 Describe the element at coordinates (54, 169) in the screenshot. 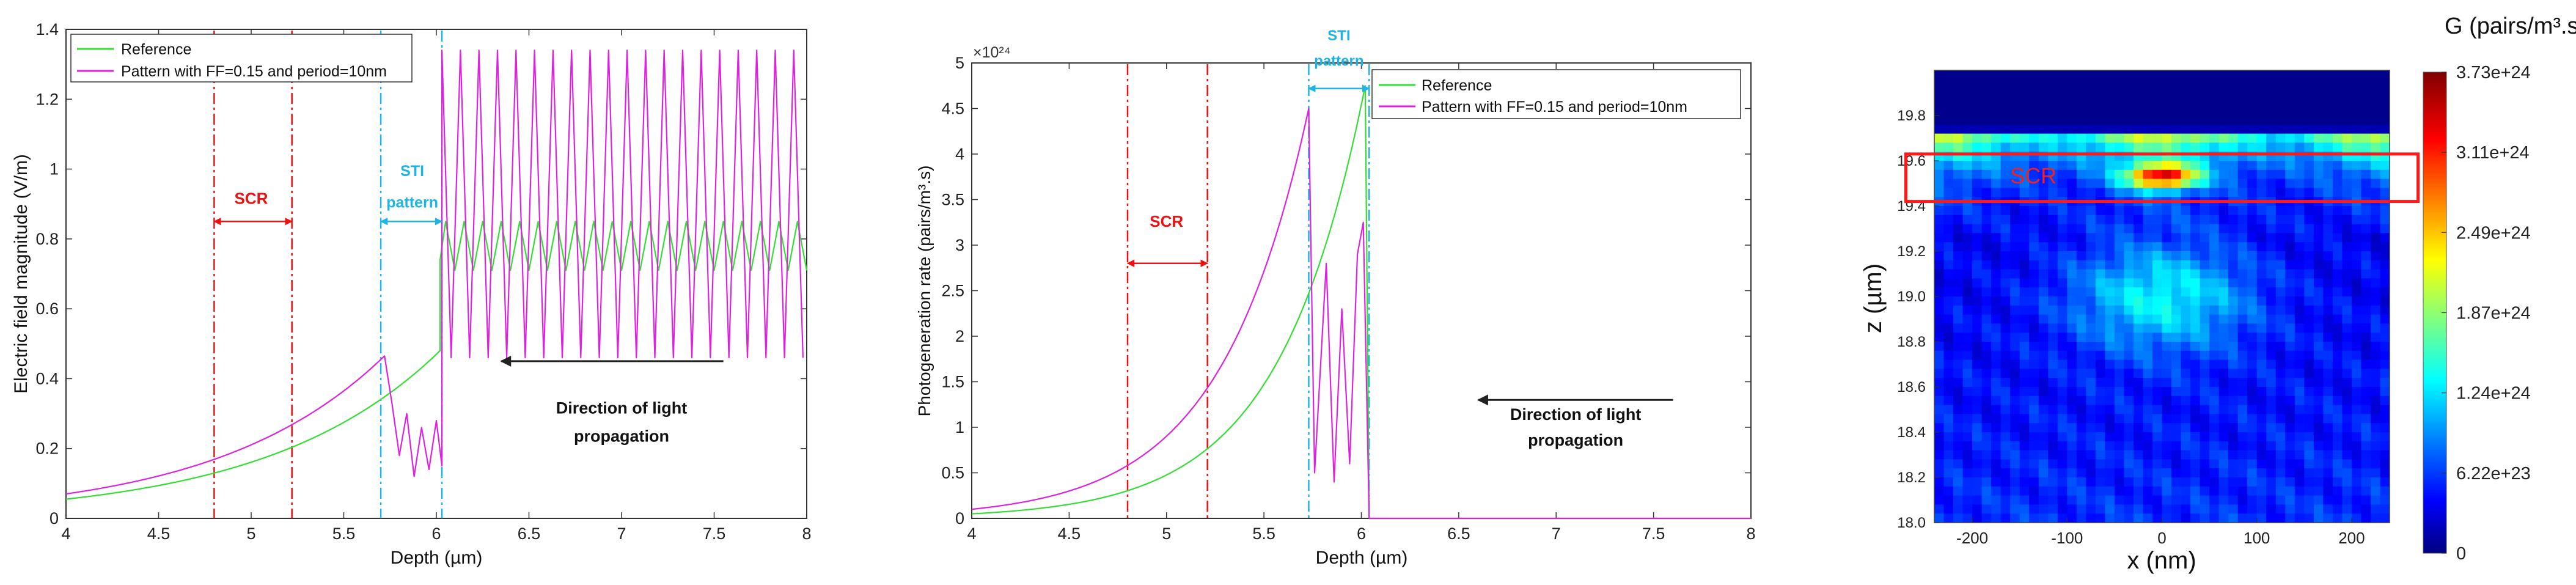

I see `y-tick-label: 1` at that location.